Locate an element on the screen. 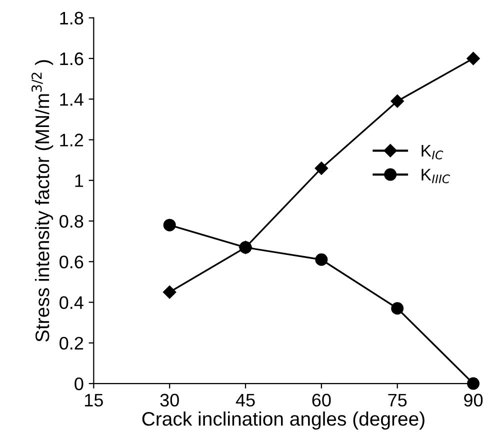  y-tick-label: 1 is located at coordinates (79, 180).